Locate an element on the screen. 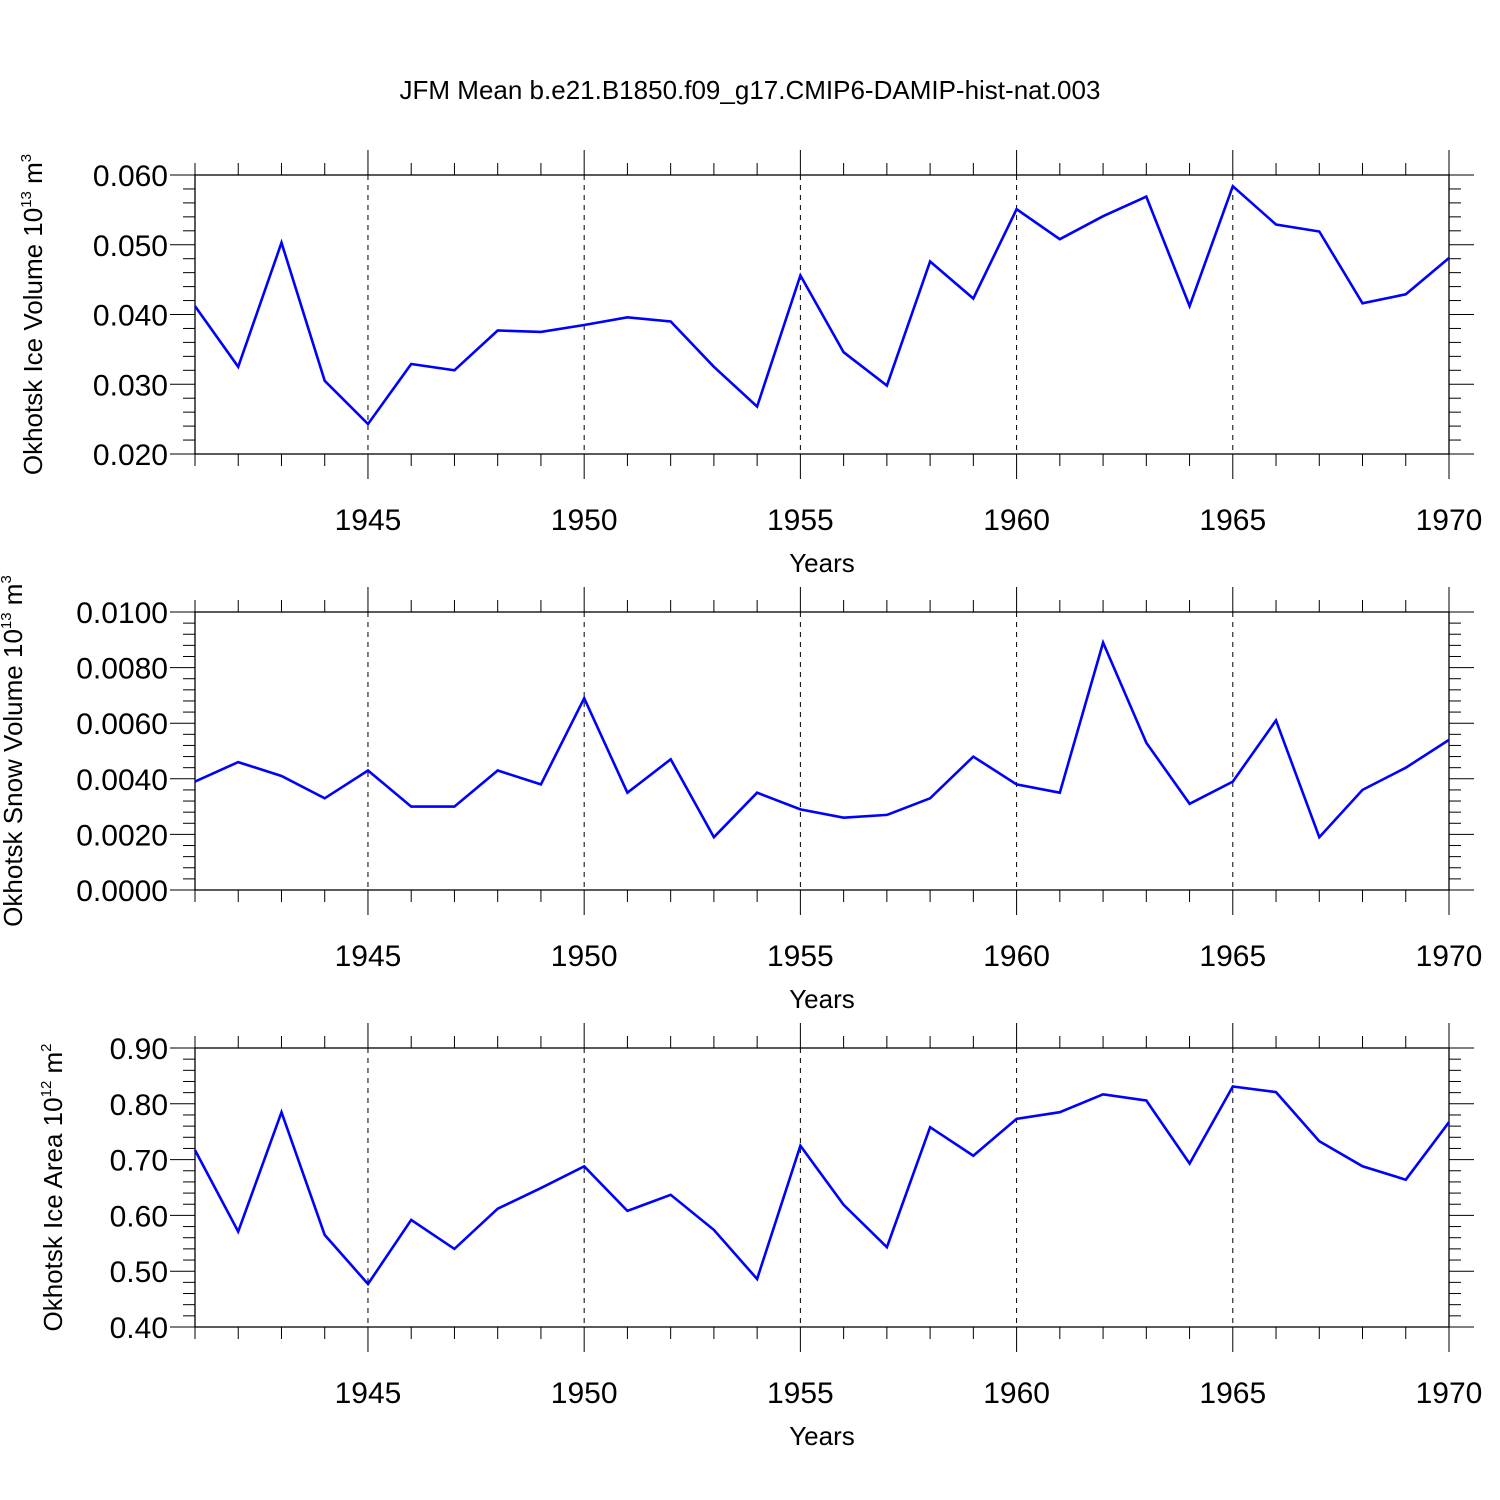 Image resolution: width=1500 pixels, height=1500 pixels. y-tick-label: 0.90 is located at coordinates (139, 1049).